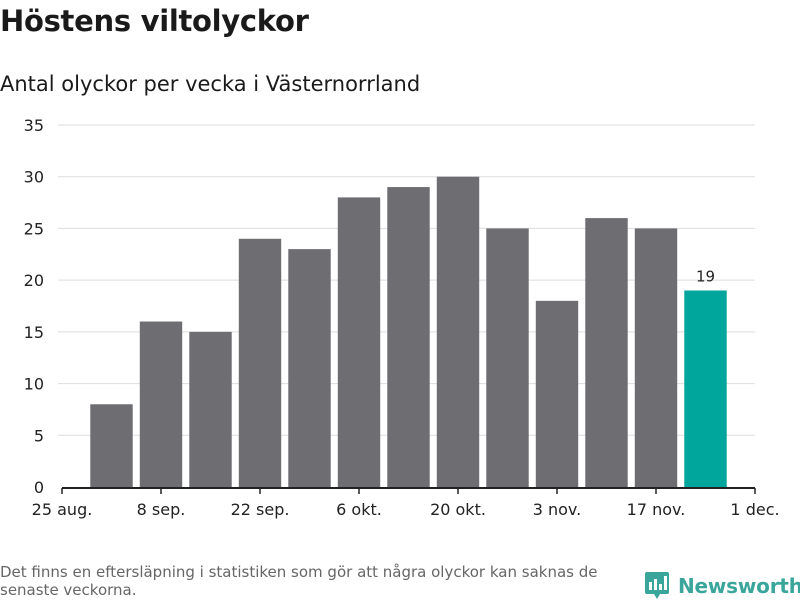  Describe the element at coordinates (34, 125) in the screenshot. I see `y-tick-label: 35` at that location.